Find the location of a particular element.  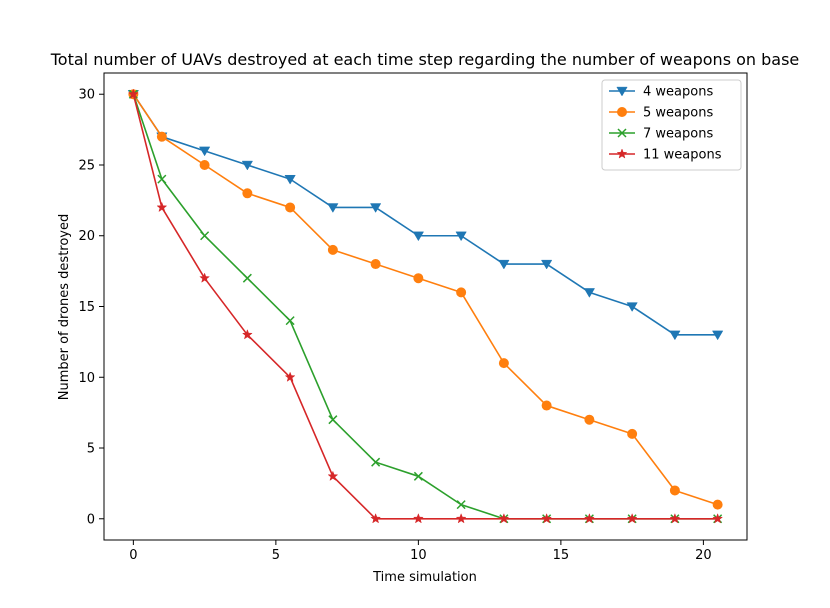

y-axis-label: Number of drones destroyed is located at coordinates (64, 307).